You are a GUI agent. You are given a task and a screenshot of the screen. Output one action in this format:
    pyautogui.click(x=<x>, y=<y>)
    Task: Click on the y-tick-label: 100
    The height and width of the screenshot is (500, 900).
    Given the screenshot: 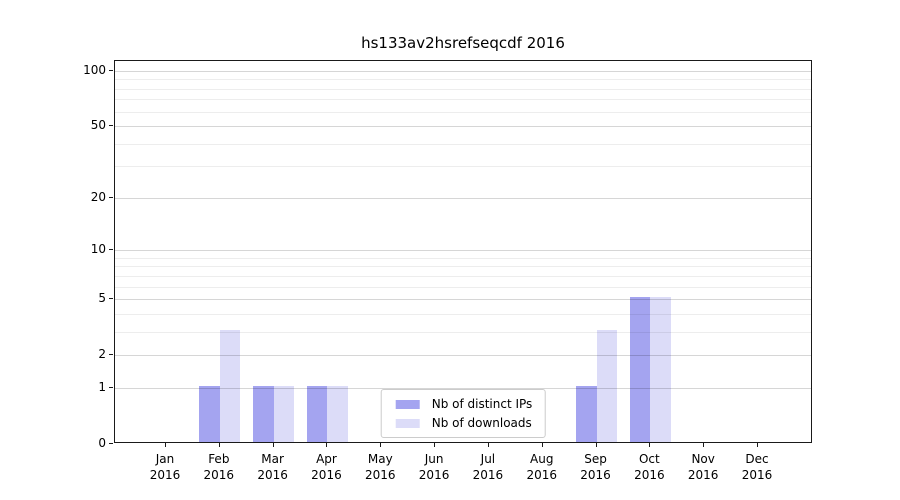 What is the action you would take?
    pyautogui.click(x=94, y=70)
    